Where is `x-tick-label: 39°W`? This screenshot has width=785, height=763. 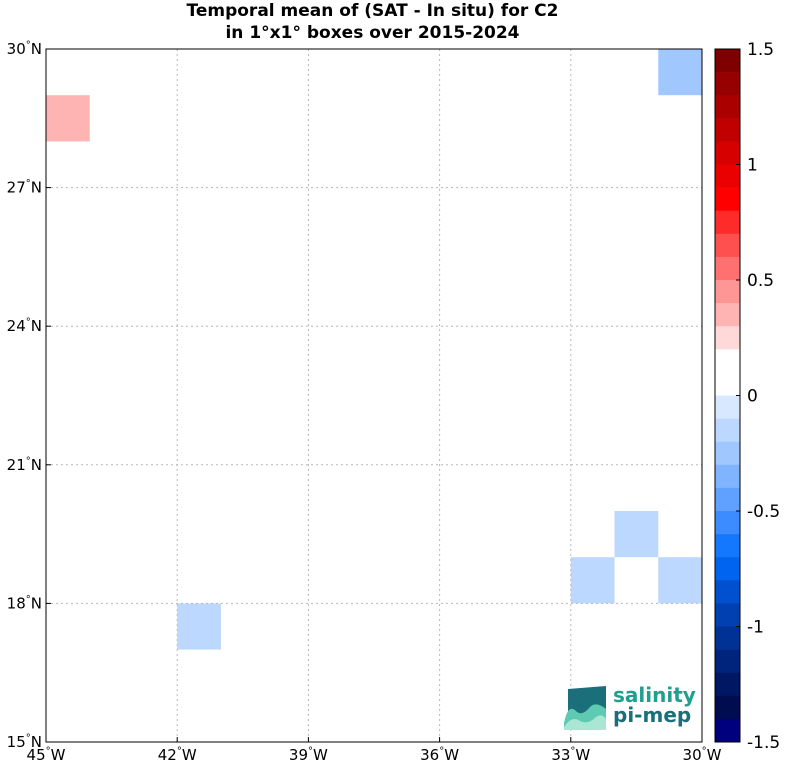
x-tick-label: 39°W is located at coordinates (308, 754).